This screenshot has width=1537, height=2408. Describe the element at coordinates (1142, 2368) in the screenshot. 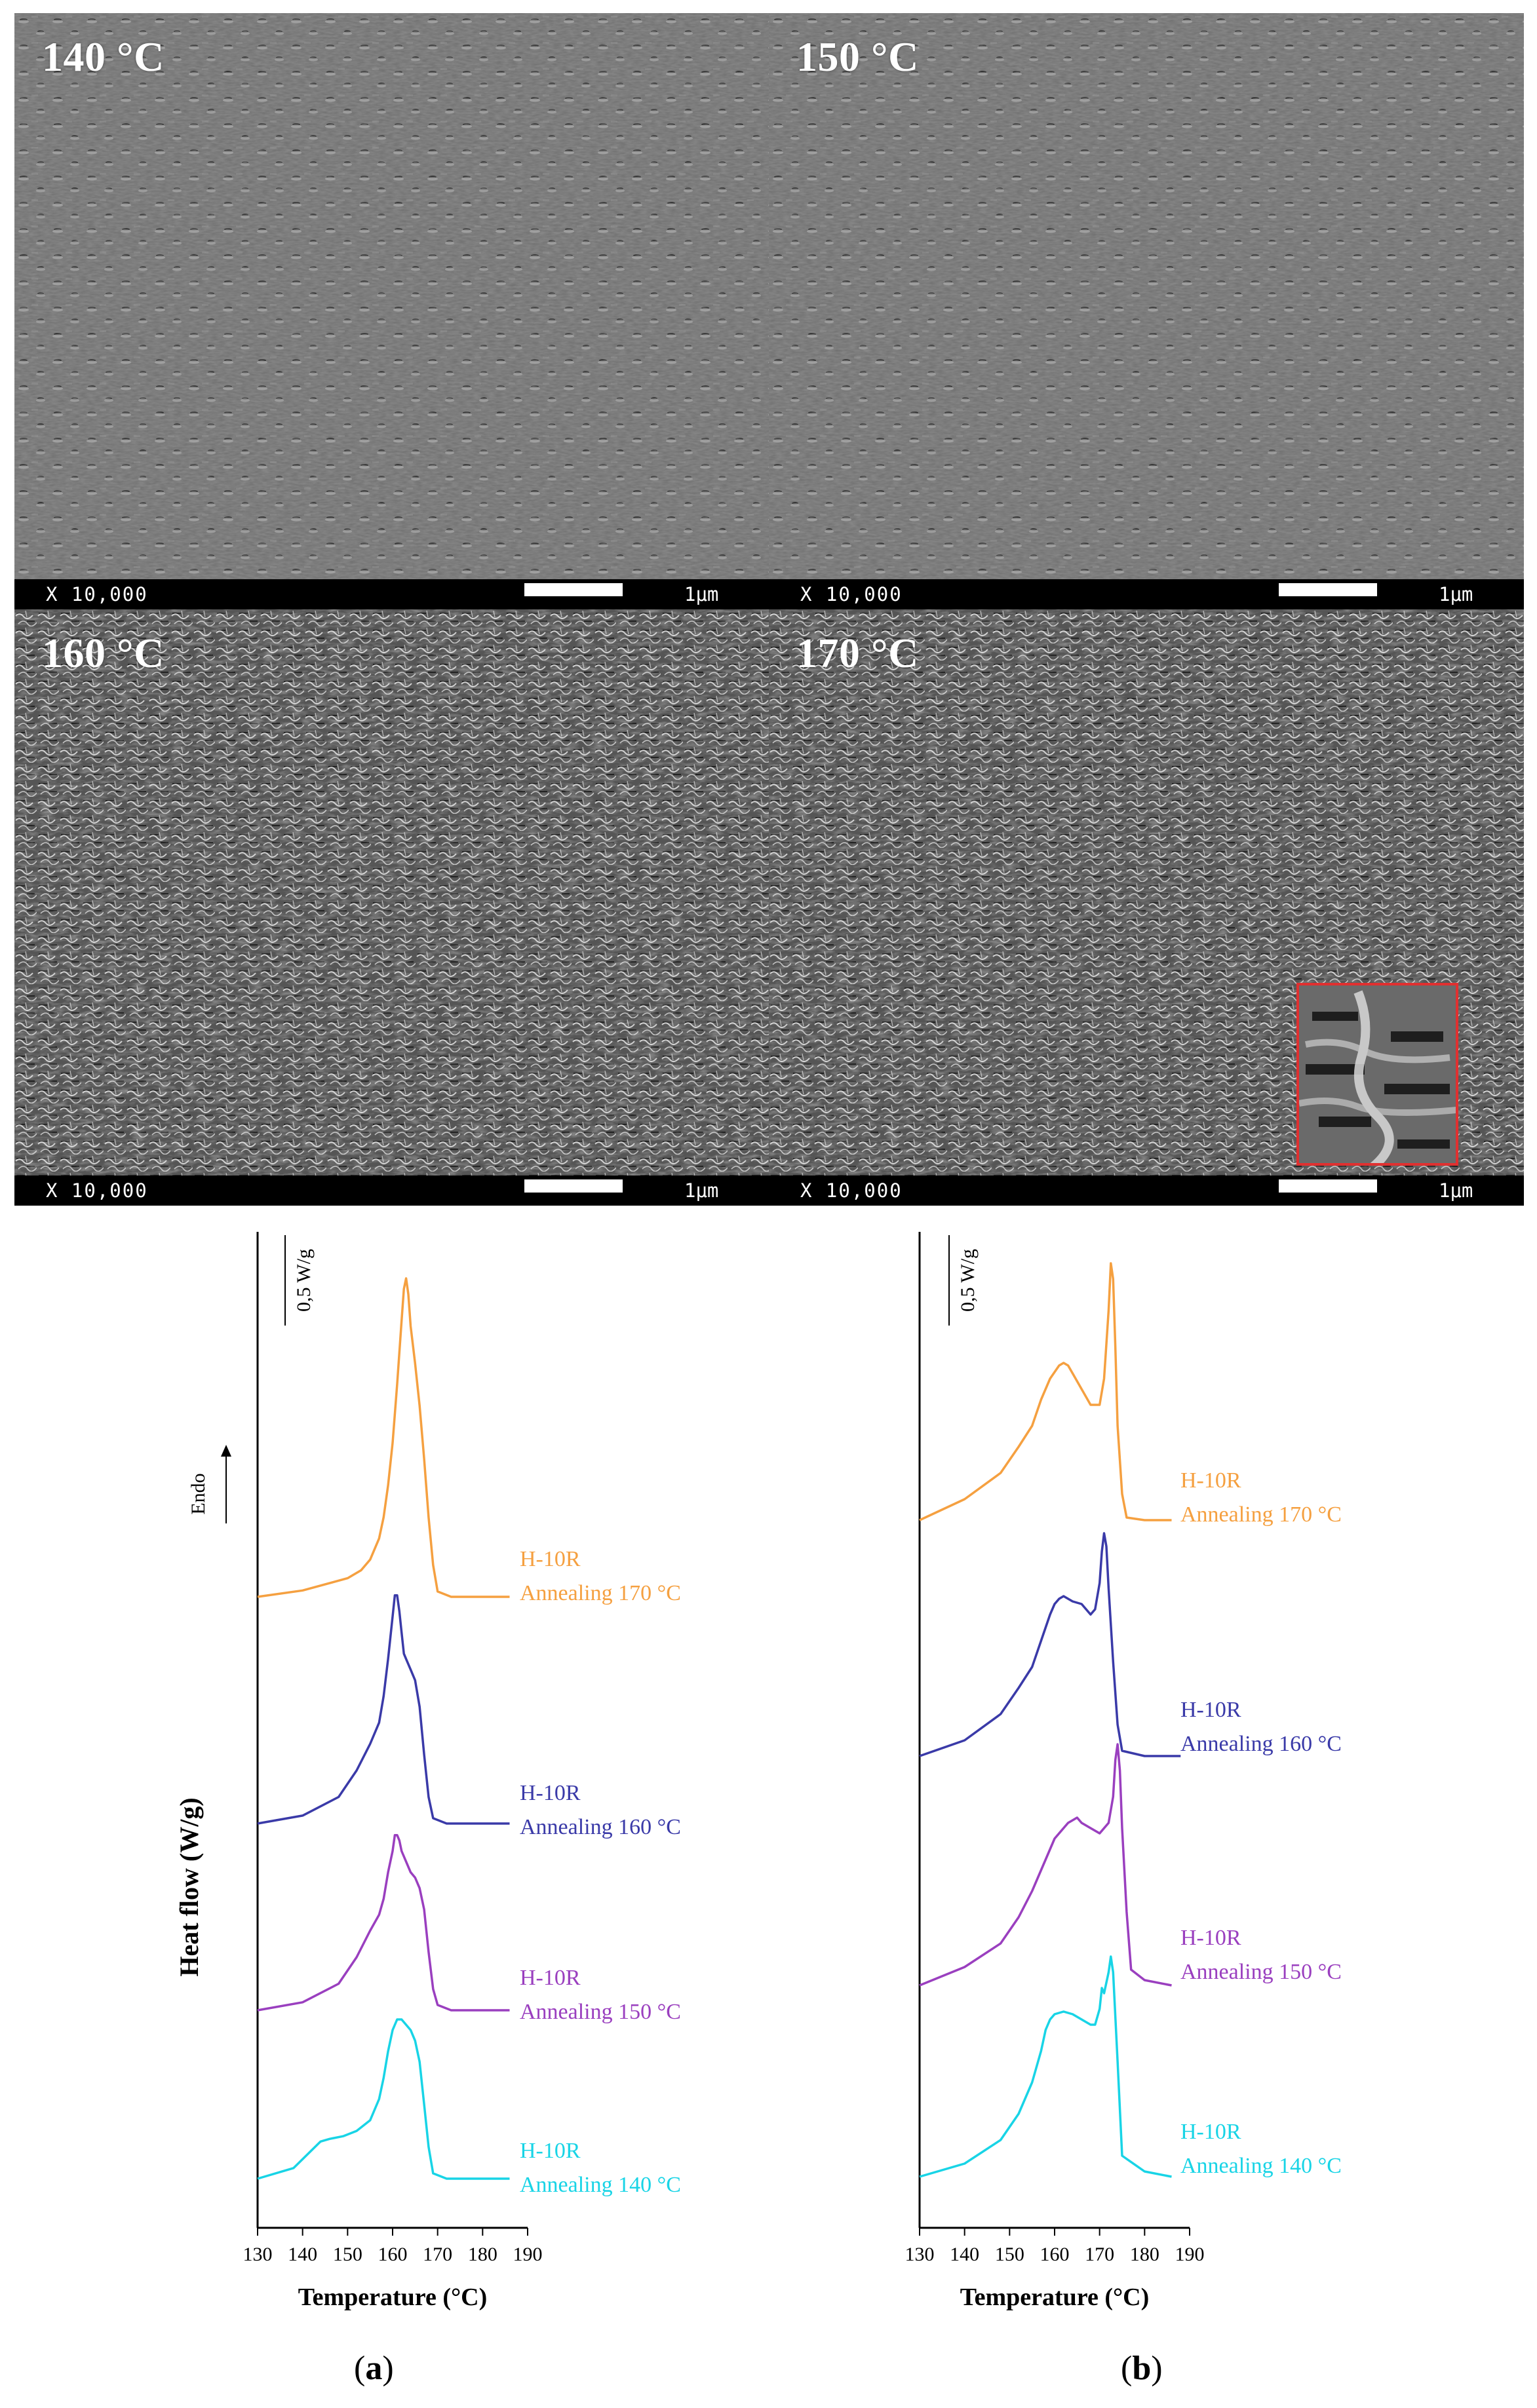

I see `panel-label-b: (b)` at that location.